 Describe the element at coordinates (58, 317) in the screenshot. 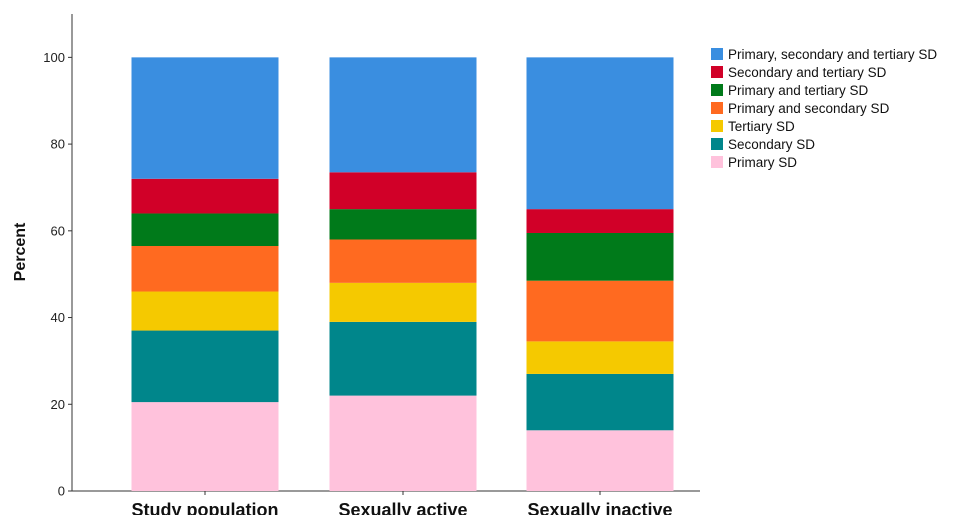

I see `y-tick-label: 40` at that location.